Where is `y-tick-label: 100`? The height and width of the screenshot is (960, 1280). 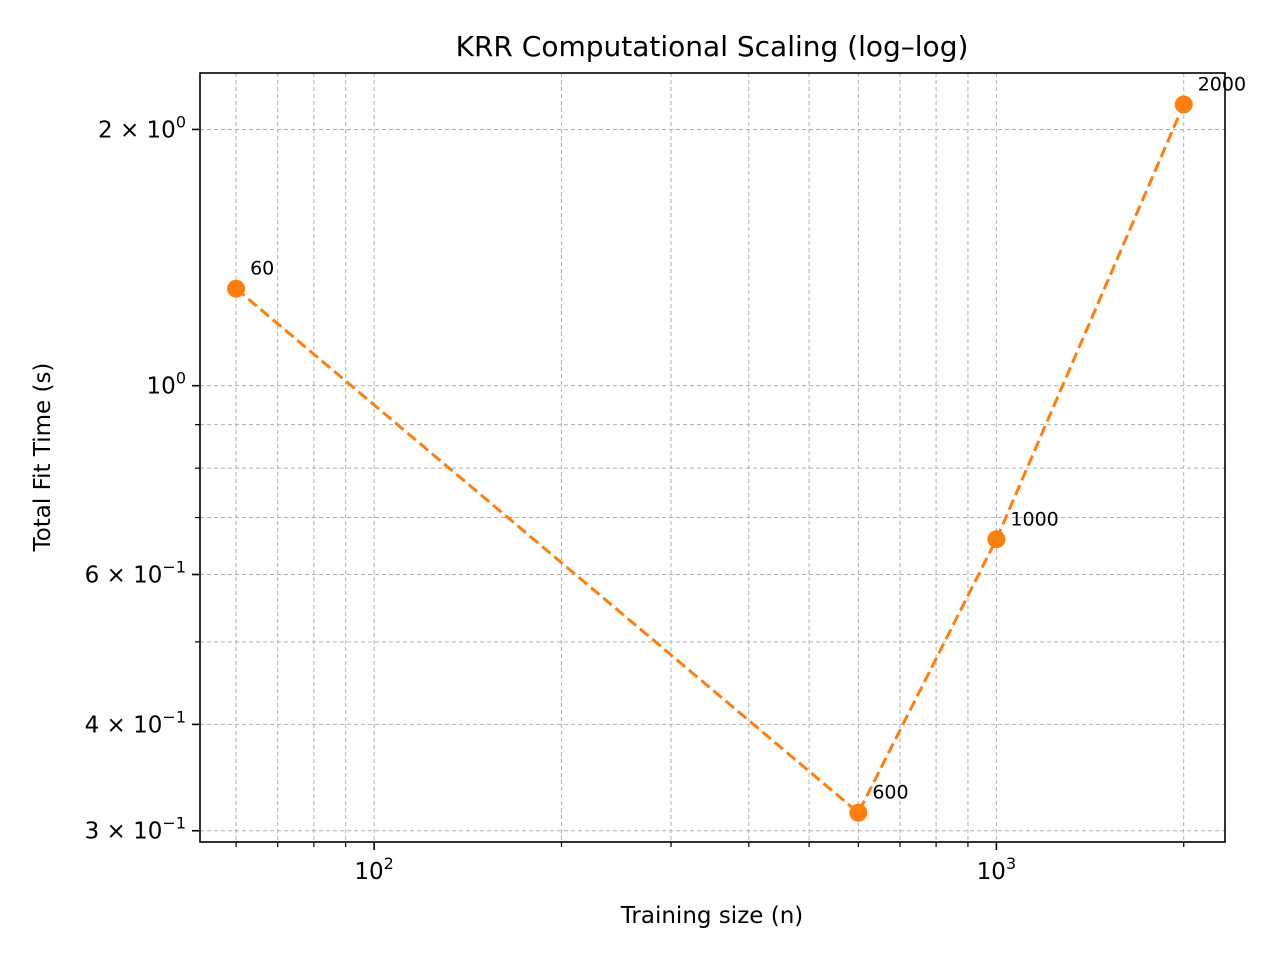 y-tick-label: 100 is located at coordinates (166, 384).